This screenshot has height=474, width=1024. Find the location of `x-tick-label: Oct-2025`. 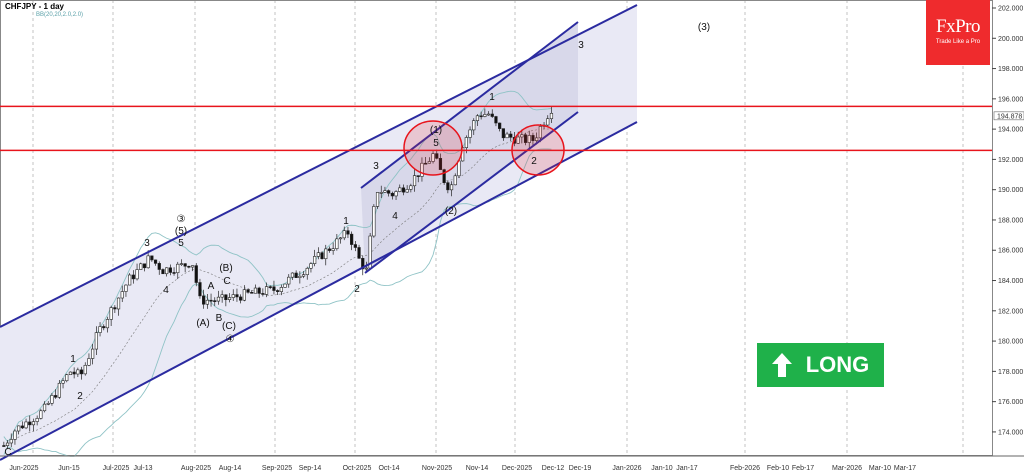

x-tick-label: Oct-2025 is located at coordinates (357, 468).